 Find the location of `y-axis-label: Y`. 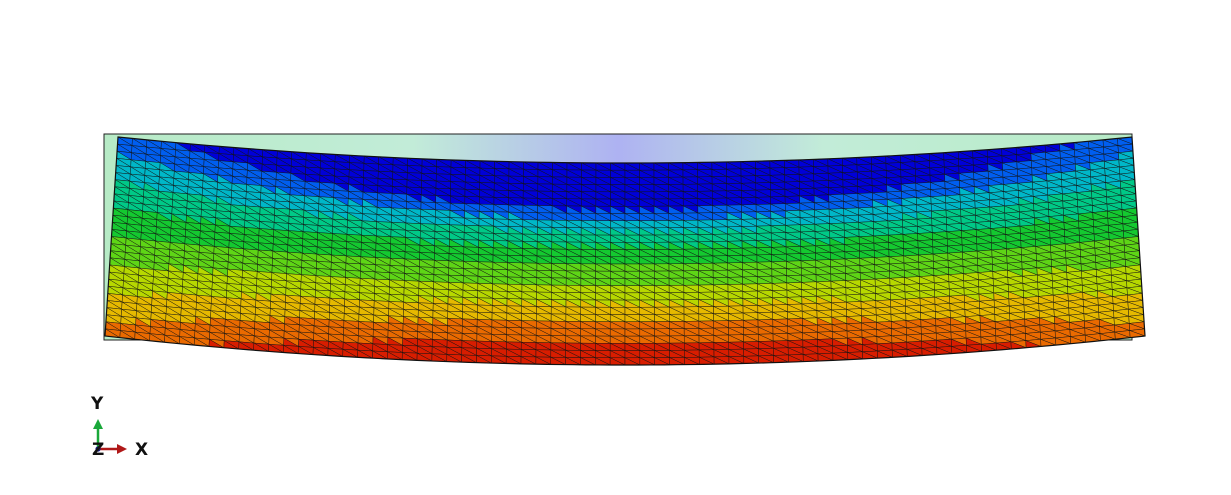

y-axis-label: Y is located at coordinates (97, 404).